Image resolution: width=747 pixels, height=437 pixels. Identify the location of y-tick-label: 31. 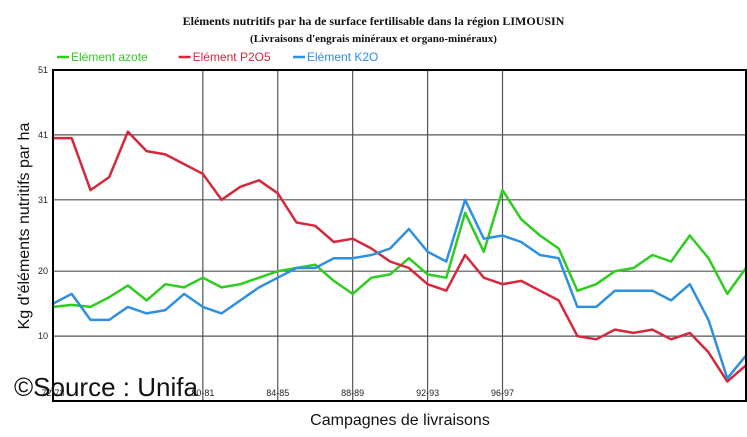
(43, 200).